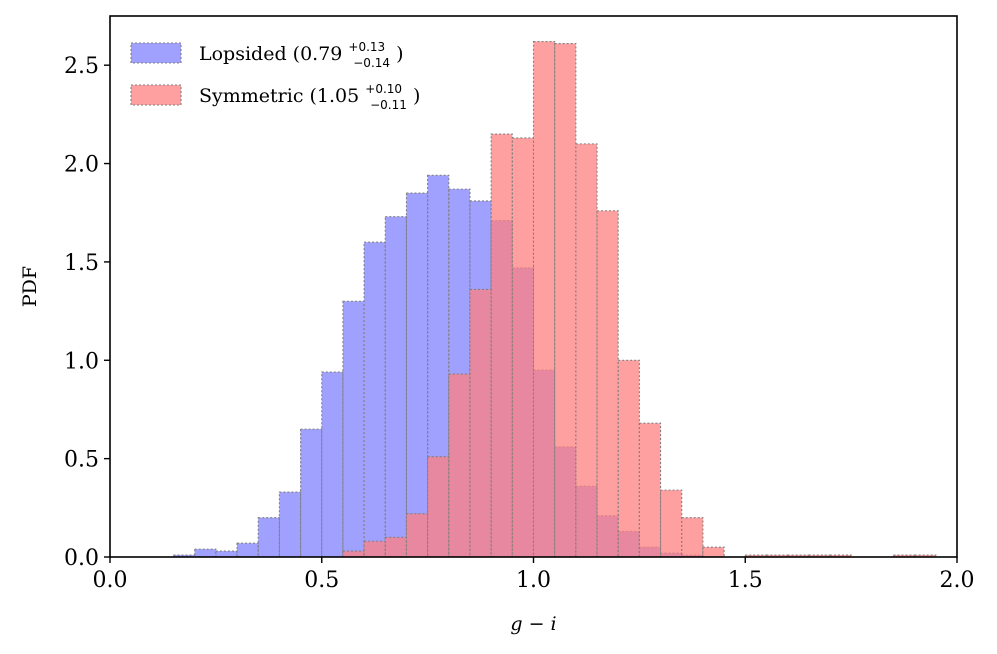  I want to click on x-tick-label: 1.5, so click(745, 580).